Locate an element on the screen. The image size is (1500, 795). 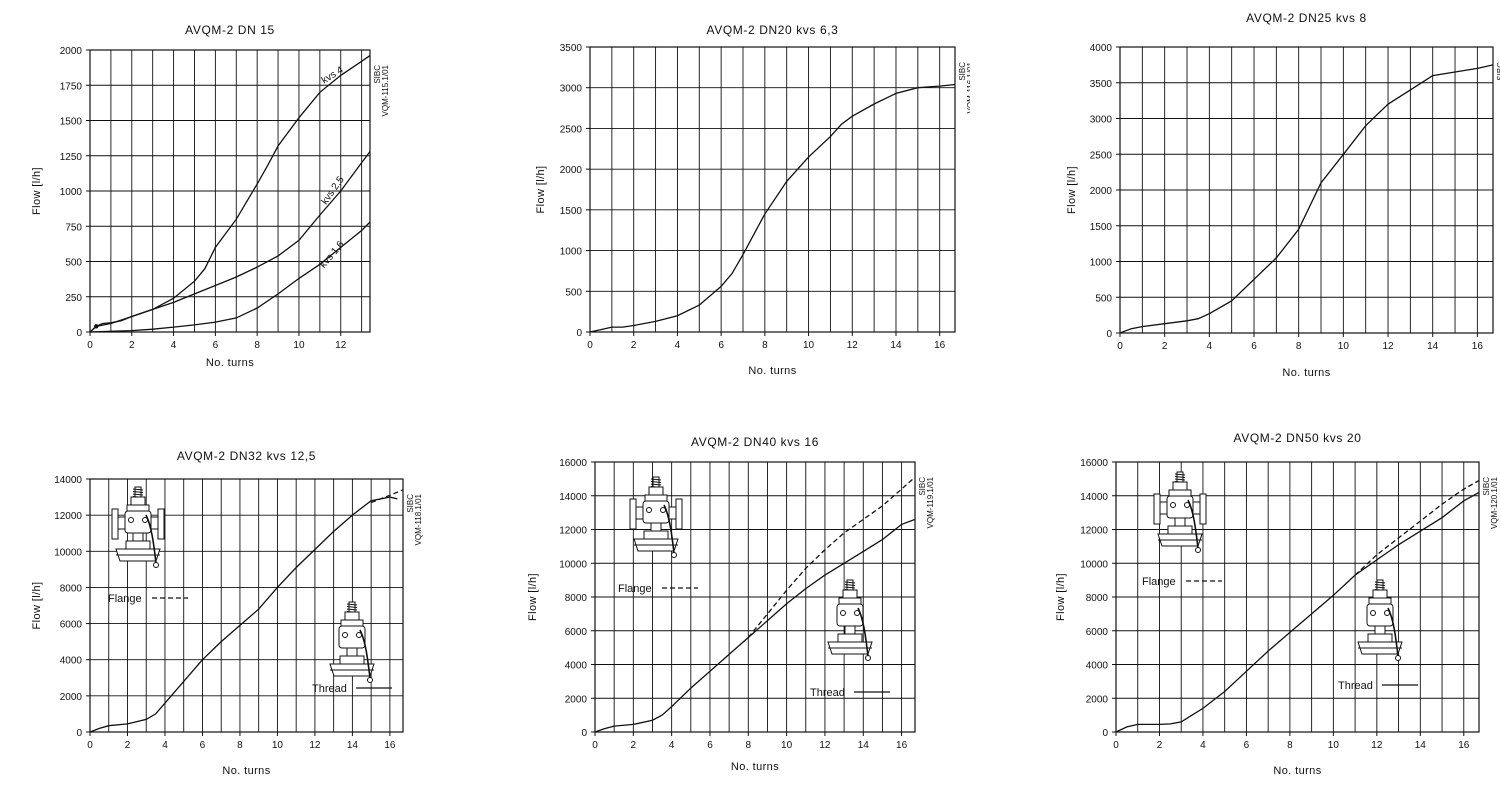
legend-thread-label: Thread is located at coordinates (329, 689).